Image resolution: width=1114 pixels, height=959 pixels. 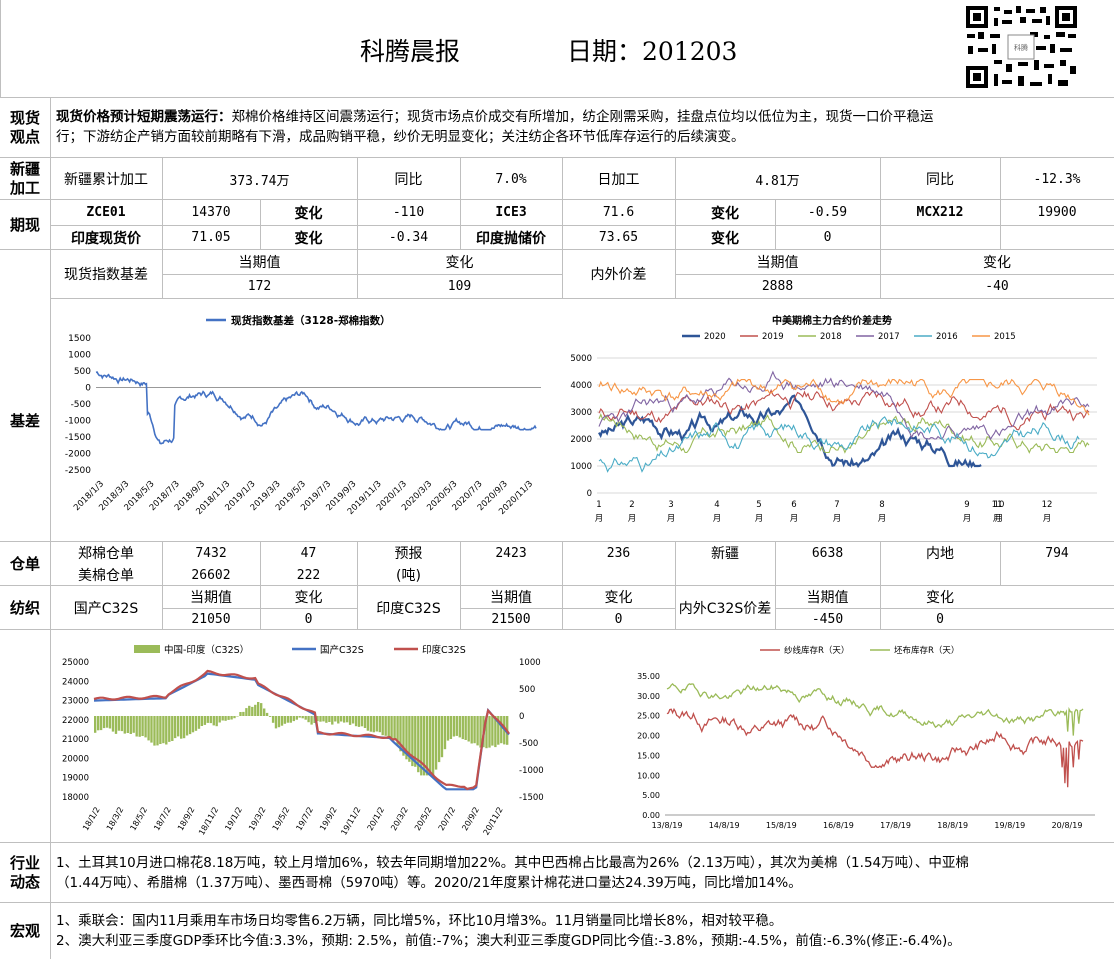 I want to click on xinjiang-yoy-label: 同比, so click(x=408, y=180).